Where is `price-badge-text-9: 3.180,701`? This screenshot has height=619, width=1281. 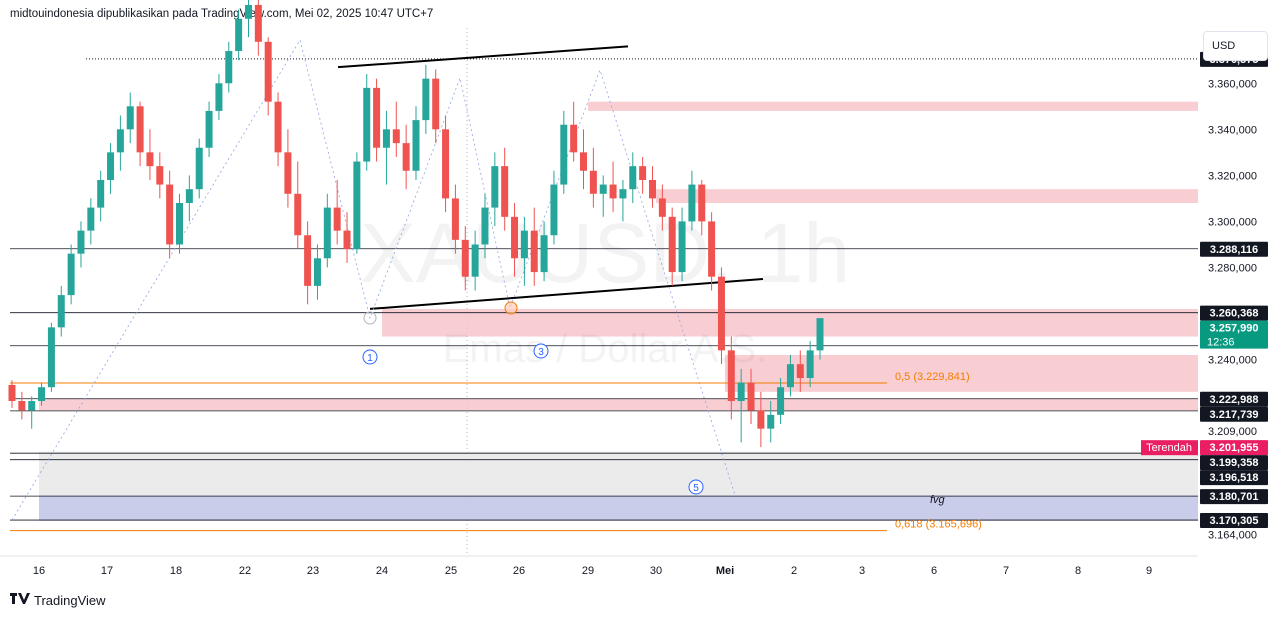 price-badge-text-9: 3.180,701 is located at coordinates (1234, 497).